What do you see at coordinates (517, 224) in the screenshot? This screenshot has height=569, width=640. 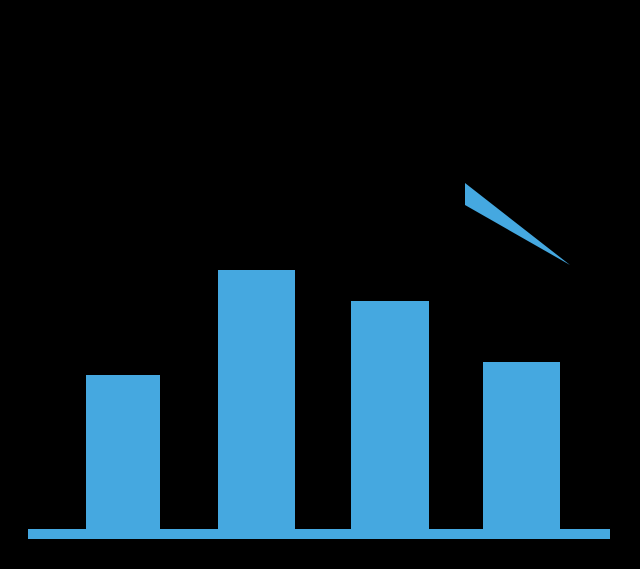 I see `declining-trend-wedge-icon` at bounding box center [517, 224].